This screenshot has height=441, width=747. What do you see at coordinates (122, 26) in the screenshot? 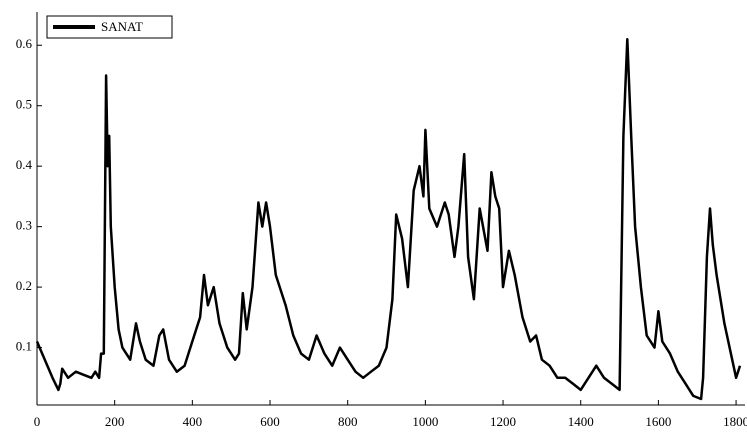
I see `legend-label: SANAT` at bounding box center [122, 26].